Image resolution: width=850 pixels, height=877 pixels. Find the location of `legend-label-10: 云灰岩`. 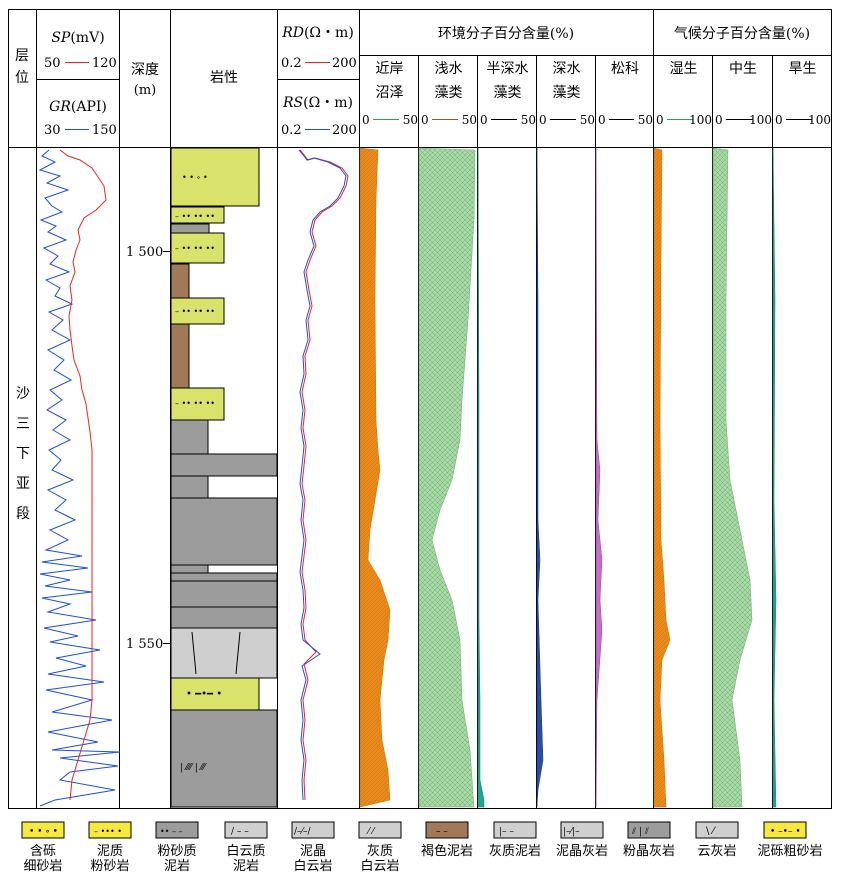

legend-label-10: 云灰岩 is located at coordinates (716, 851).